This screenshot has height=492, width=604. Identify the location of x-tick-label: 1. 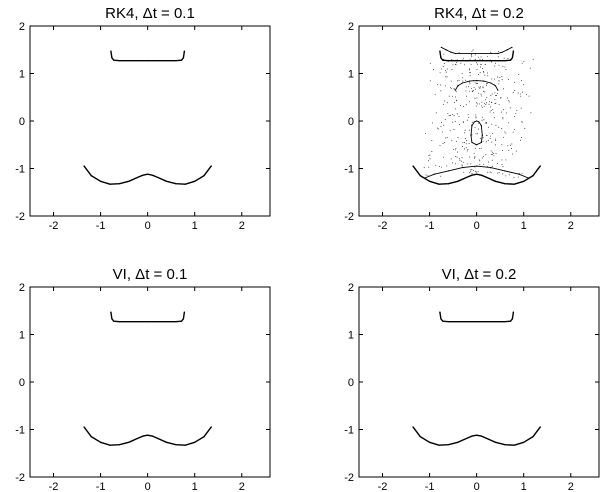
(524, 226).